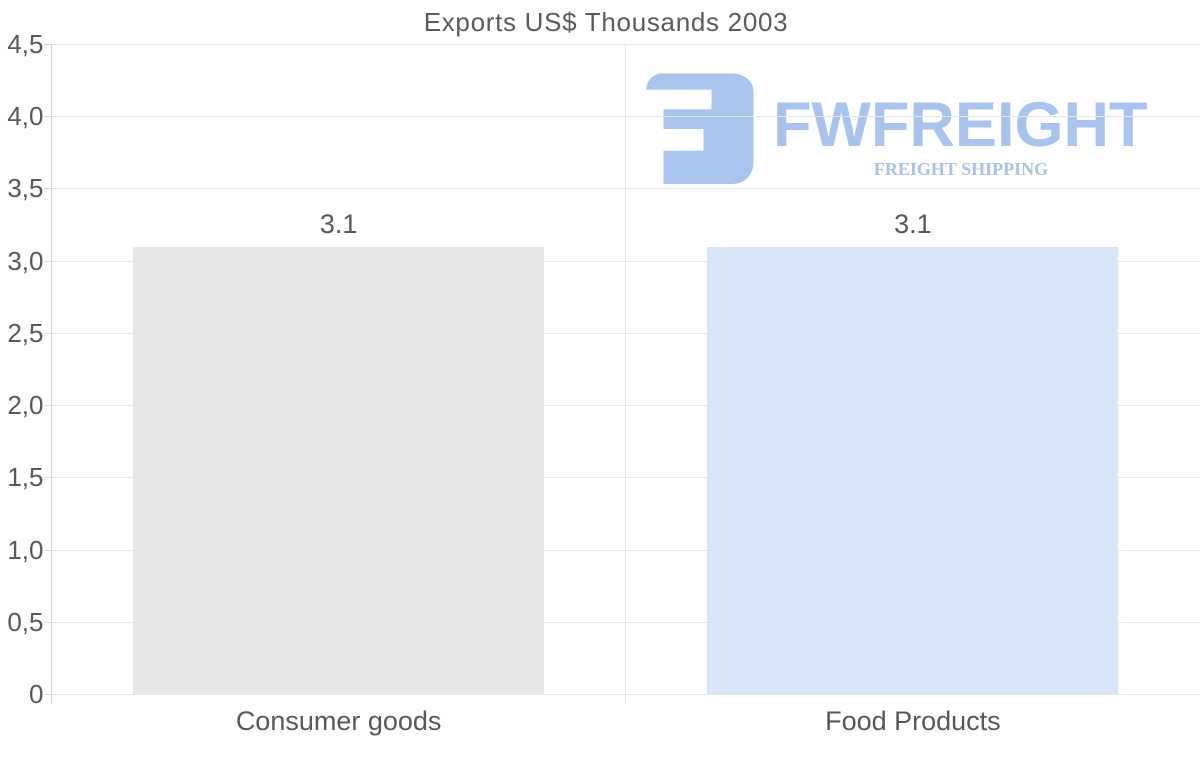 Image resolution: width=1200 pixels, height=763 pixels. I want to click on y-axis-tick-label: 1,0, so click(25, 549).